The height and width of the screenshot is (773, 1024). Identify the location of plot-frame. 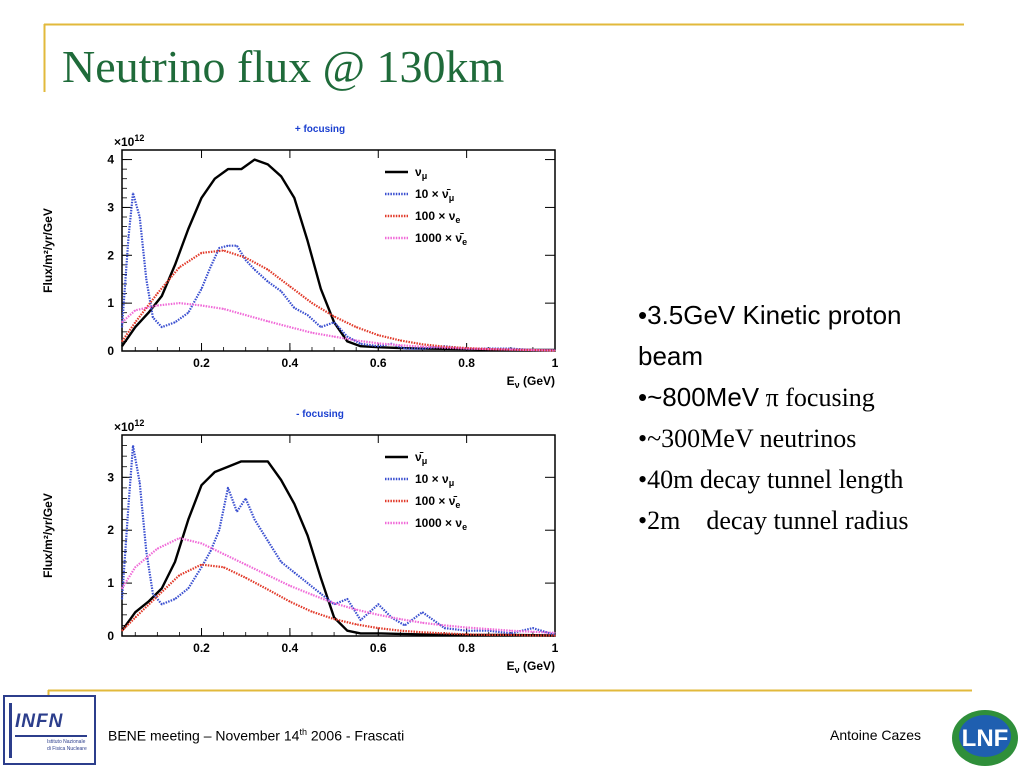
(338, 250).